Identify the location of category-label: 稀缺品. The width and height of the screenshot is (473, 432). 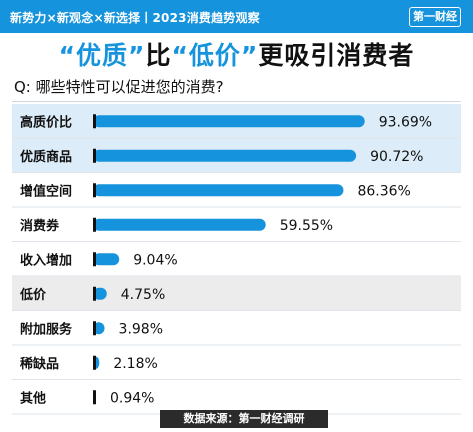
(39, 364).